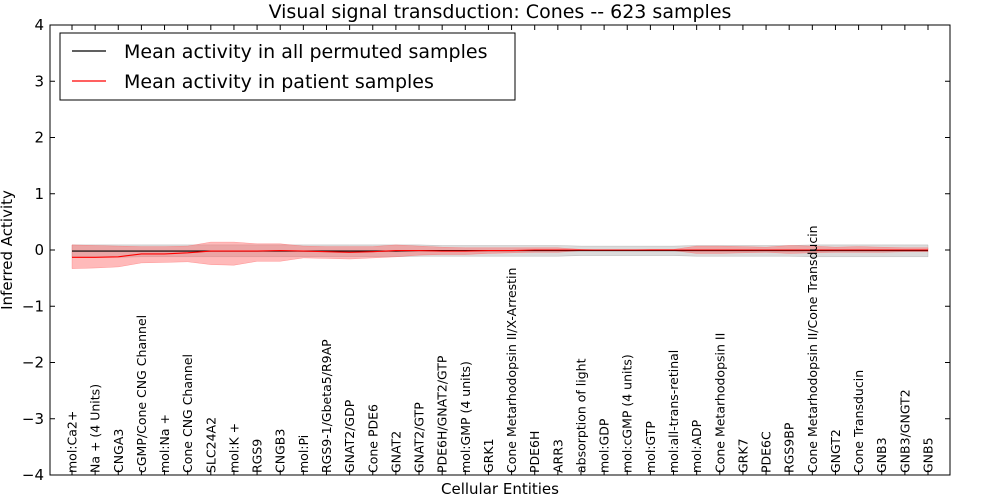 The width and height of the screenshot is (1000, 500). Describe the element at coordinates (904, 431) in the screenshot. I see `x-category-label: GNB3/GNGT2` at that location.